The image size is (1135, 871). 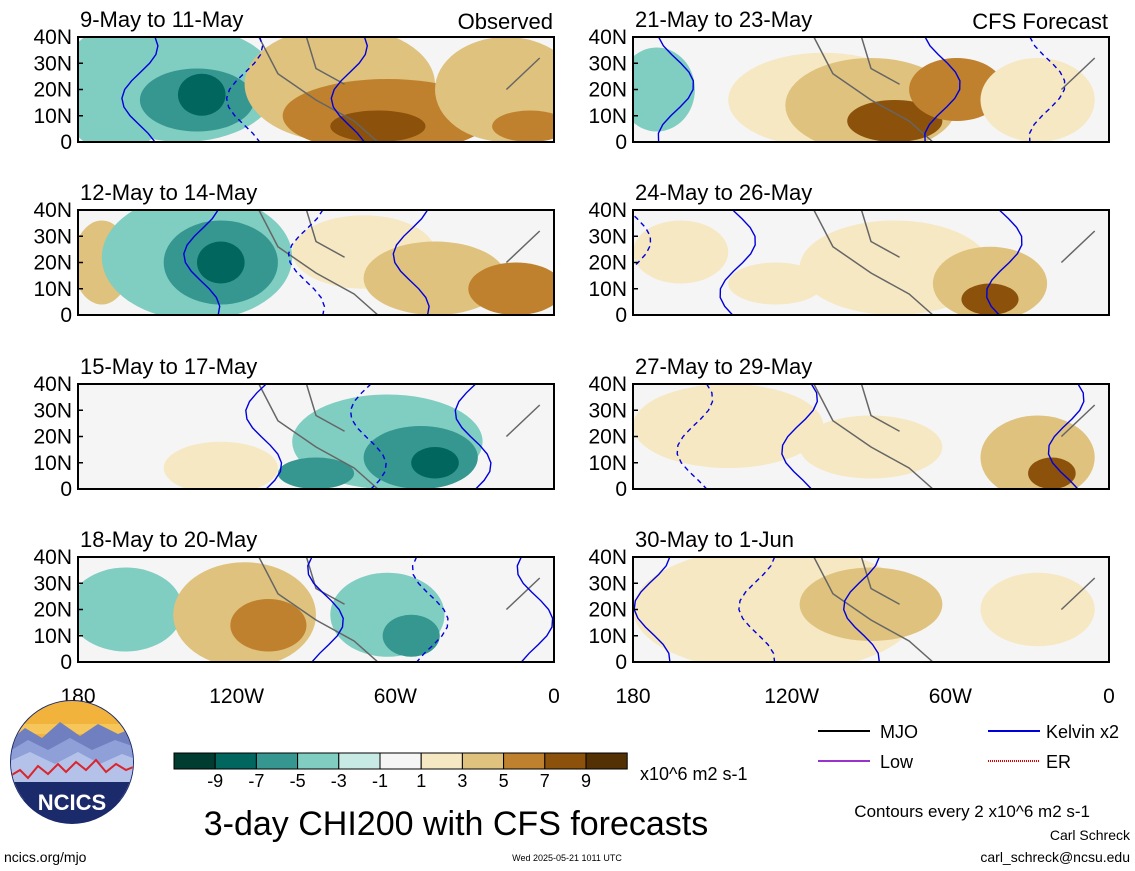 What do you see at coordinates (400, 771) in the screenshot?
I see `colorbar: -9 -7 -5 -3 -1 1 3 5 7 9` at bounding box center [400, 771].